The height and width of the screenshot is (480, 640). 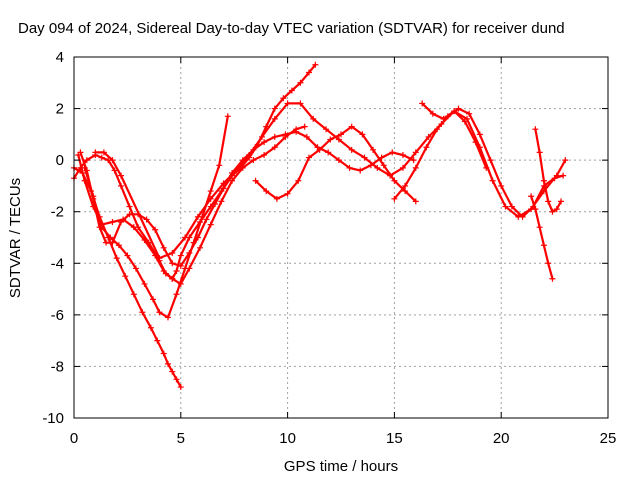 What do you see at coordinates (287, 438) in the screenshot?
I see `x-tick-label: 10` at bounding box center [287, 438].